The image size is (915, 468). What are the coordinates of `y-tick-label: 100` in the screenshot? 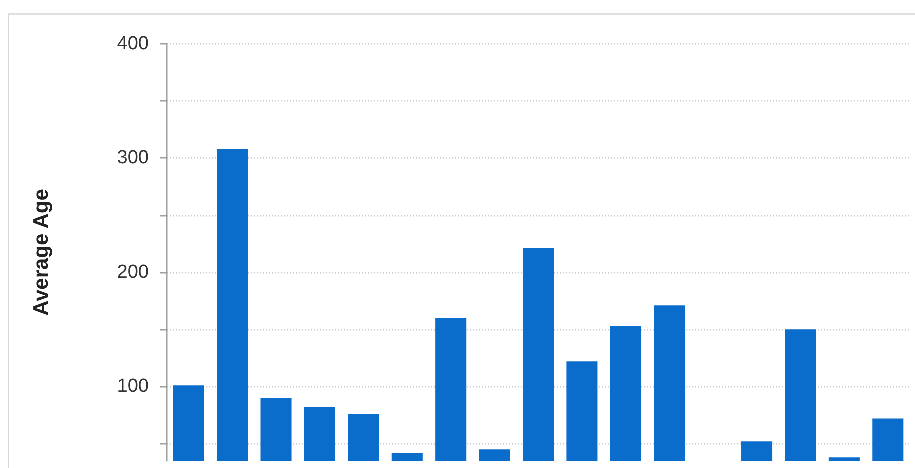 It's located at (133, 387).